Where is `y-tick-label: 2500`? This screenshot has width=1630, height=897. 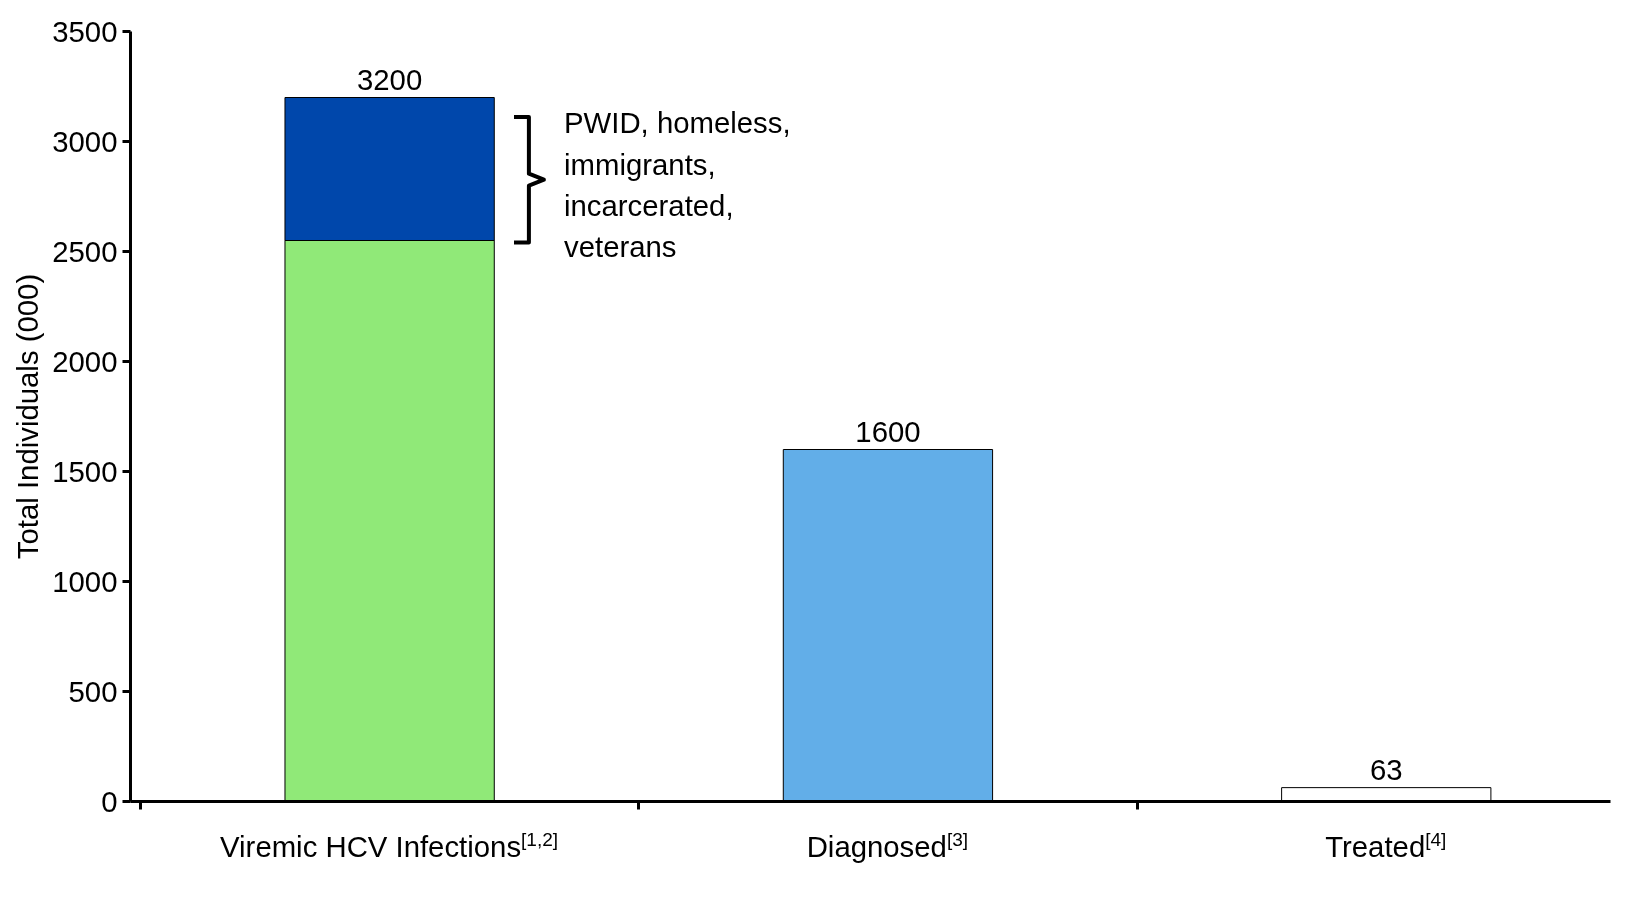
y-tick-label: 2500 is located at coordinates (85, 251).